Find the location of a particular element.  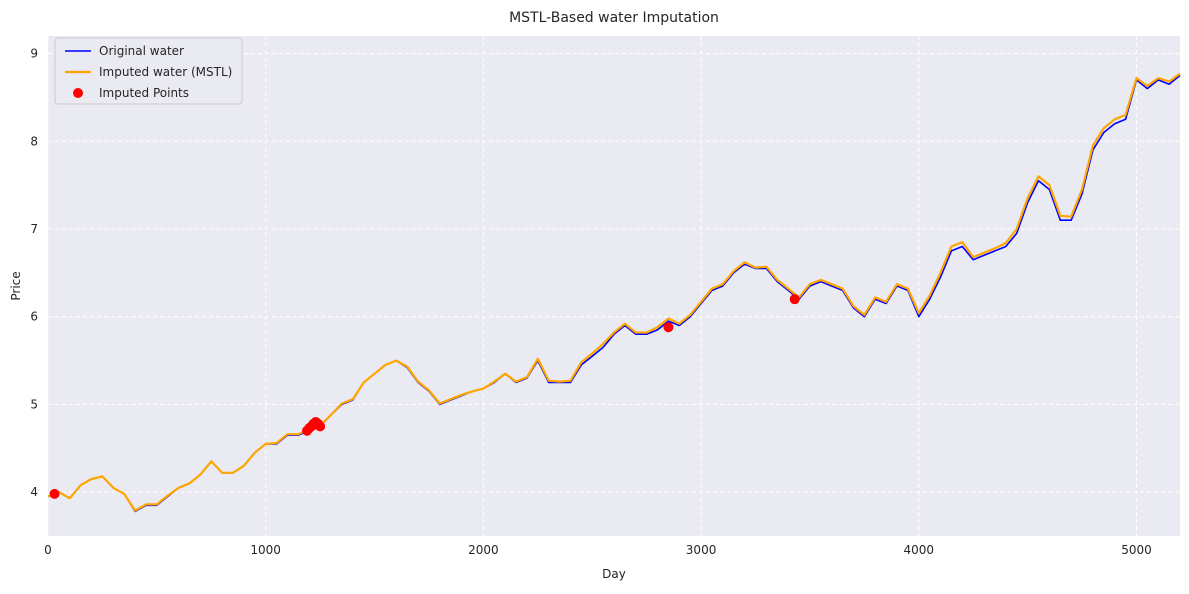

y-tick-label: 8 is located at coordinates (34, 141).